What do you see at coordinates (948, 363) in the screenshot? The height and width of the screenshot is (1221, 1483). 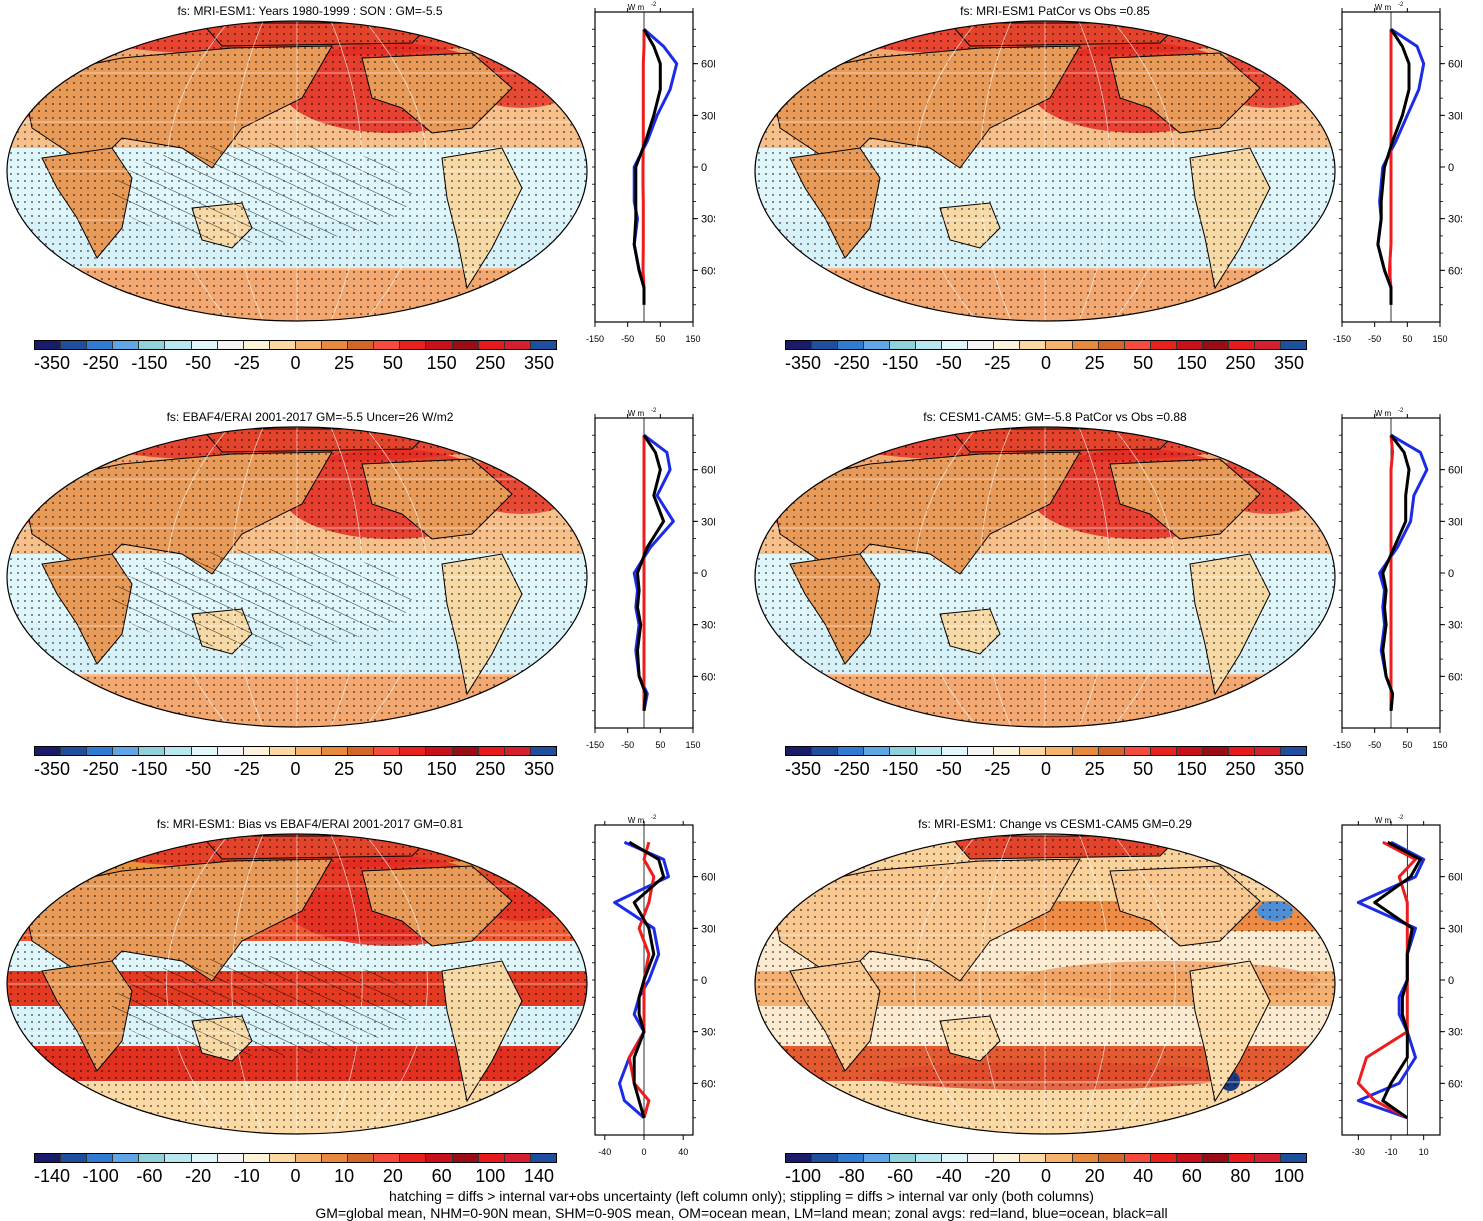 I see `colorbar-tick-label: -50` at bounding box center [948, 363].